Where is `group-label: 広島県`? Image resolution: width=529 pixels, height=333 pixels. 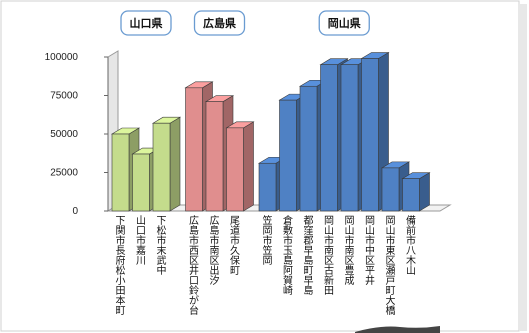
group-label: 広島県 is located at coordinates (219, 23).